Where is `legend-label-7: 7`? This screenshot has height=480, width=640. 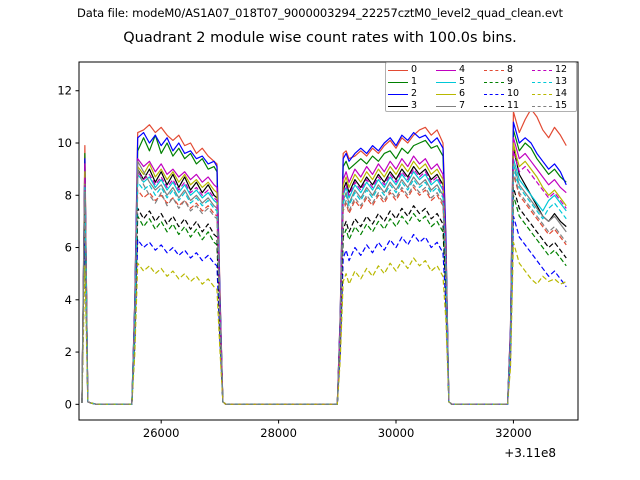
legend-label-7: 7 is located at coordinates (462, 105).